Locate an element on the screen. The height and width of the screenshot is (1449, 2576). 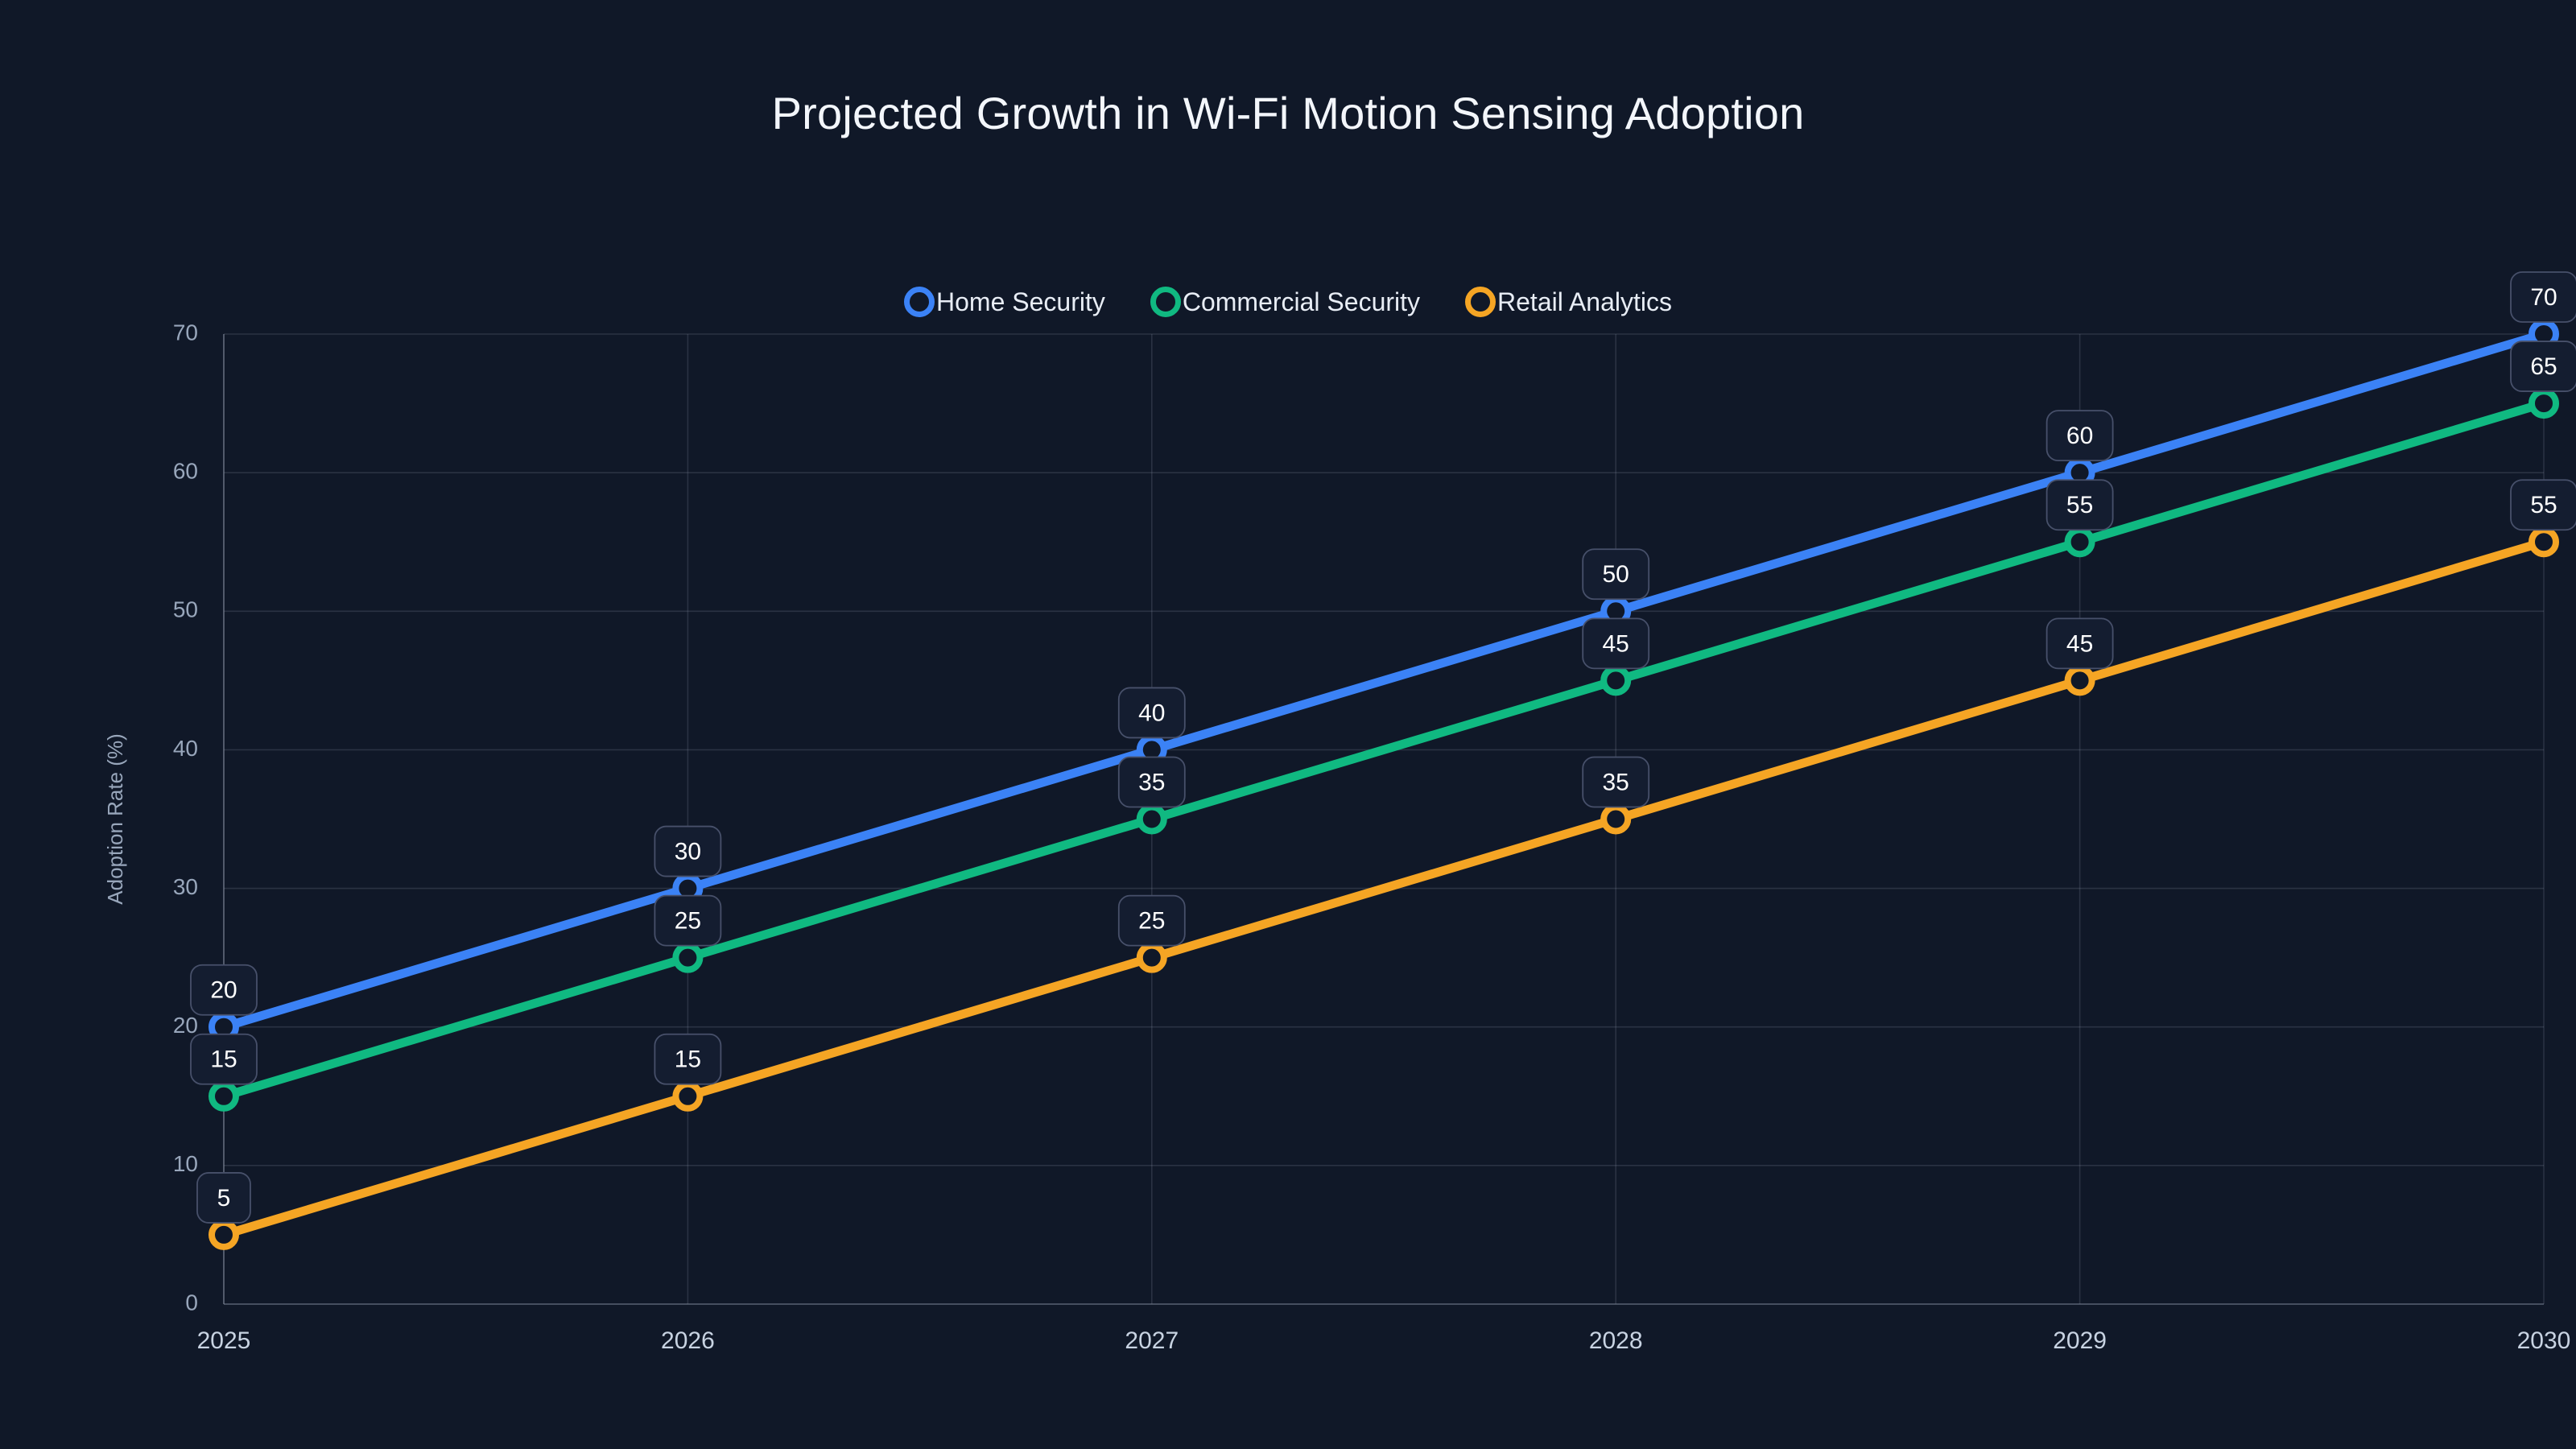
legend-item-label: Home Security is located at coordinates (1020, 301).